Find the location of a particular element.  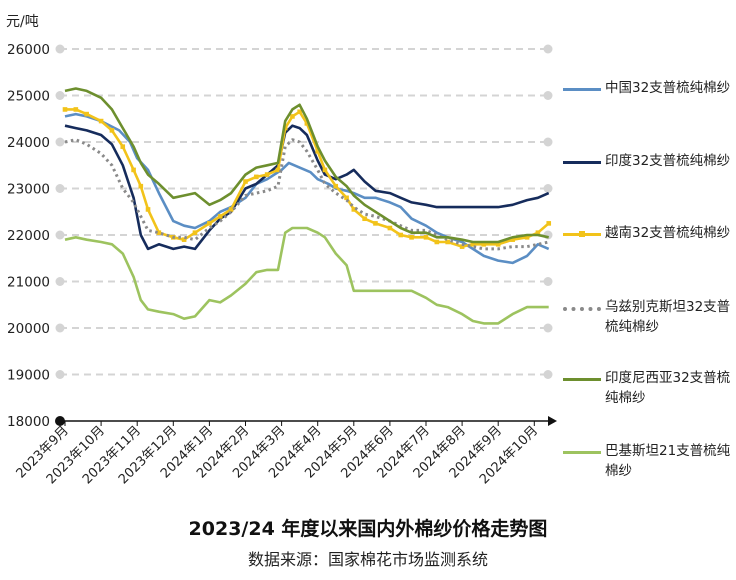

y-tick-label: 23000 is located at coordinates (28, 190).